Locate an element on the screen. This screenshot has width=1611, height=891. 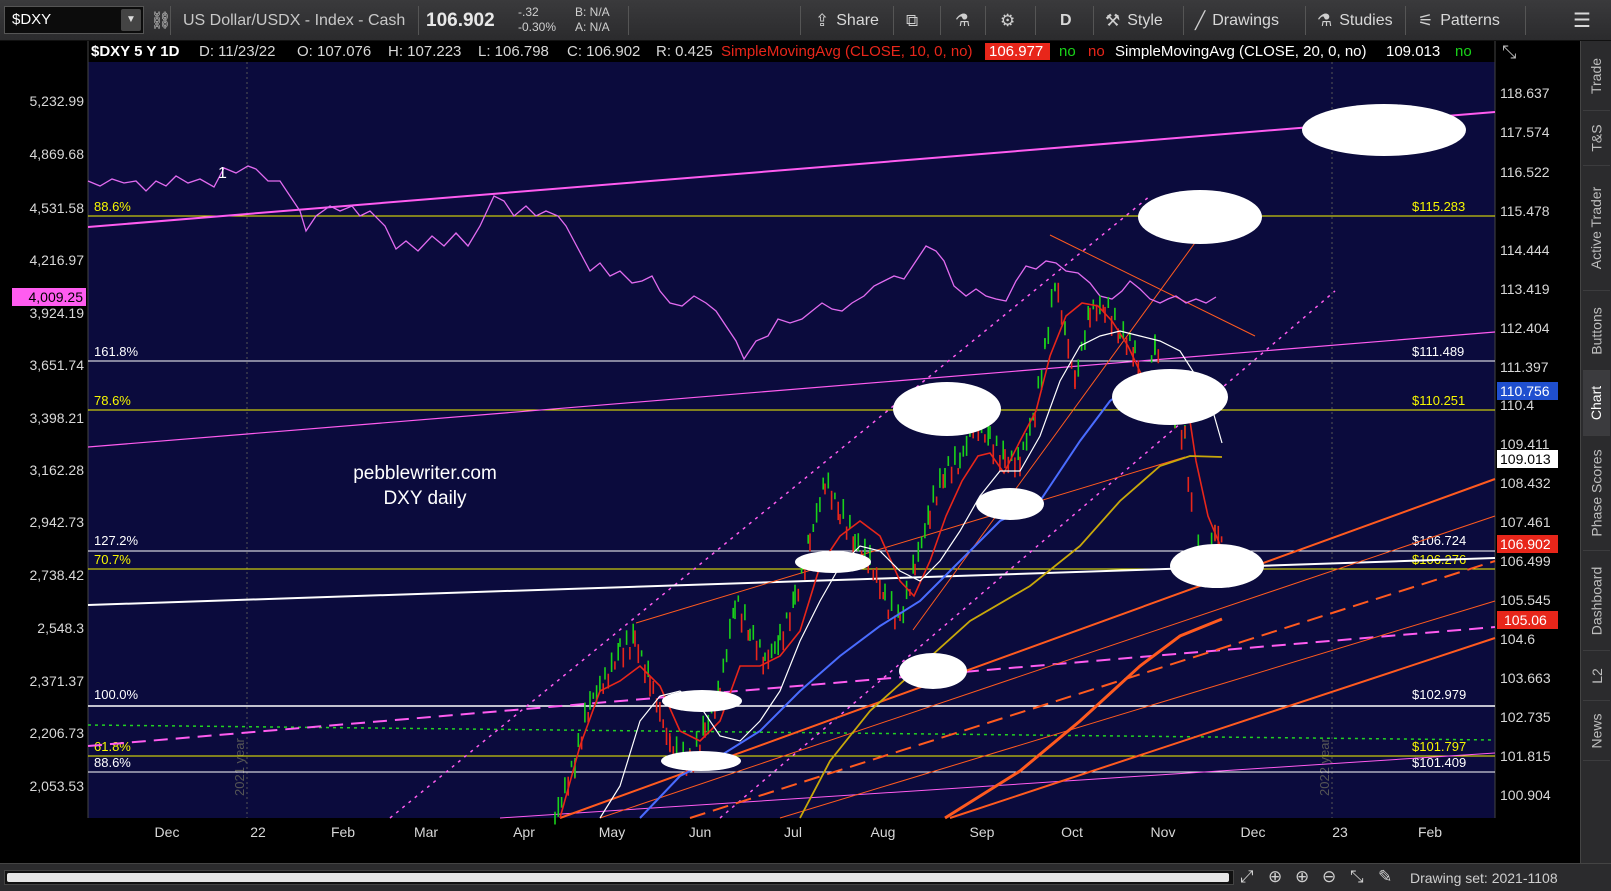
right-axis-tick: 118.637 is located at coordinates (1525, 93).